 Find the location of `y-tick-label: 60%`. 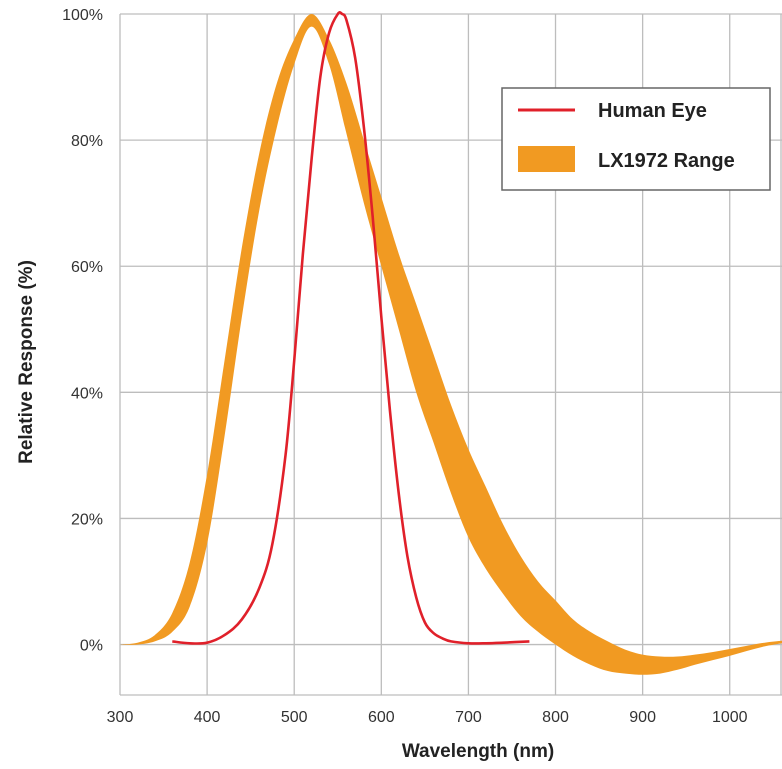

y-tick-label: 60% is located at coordinates (87, 267).